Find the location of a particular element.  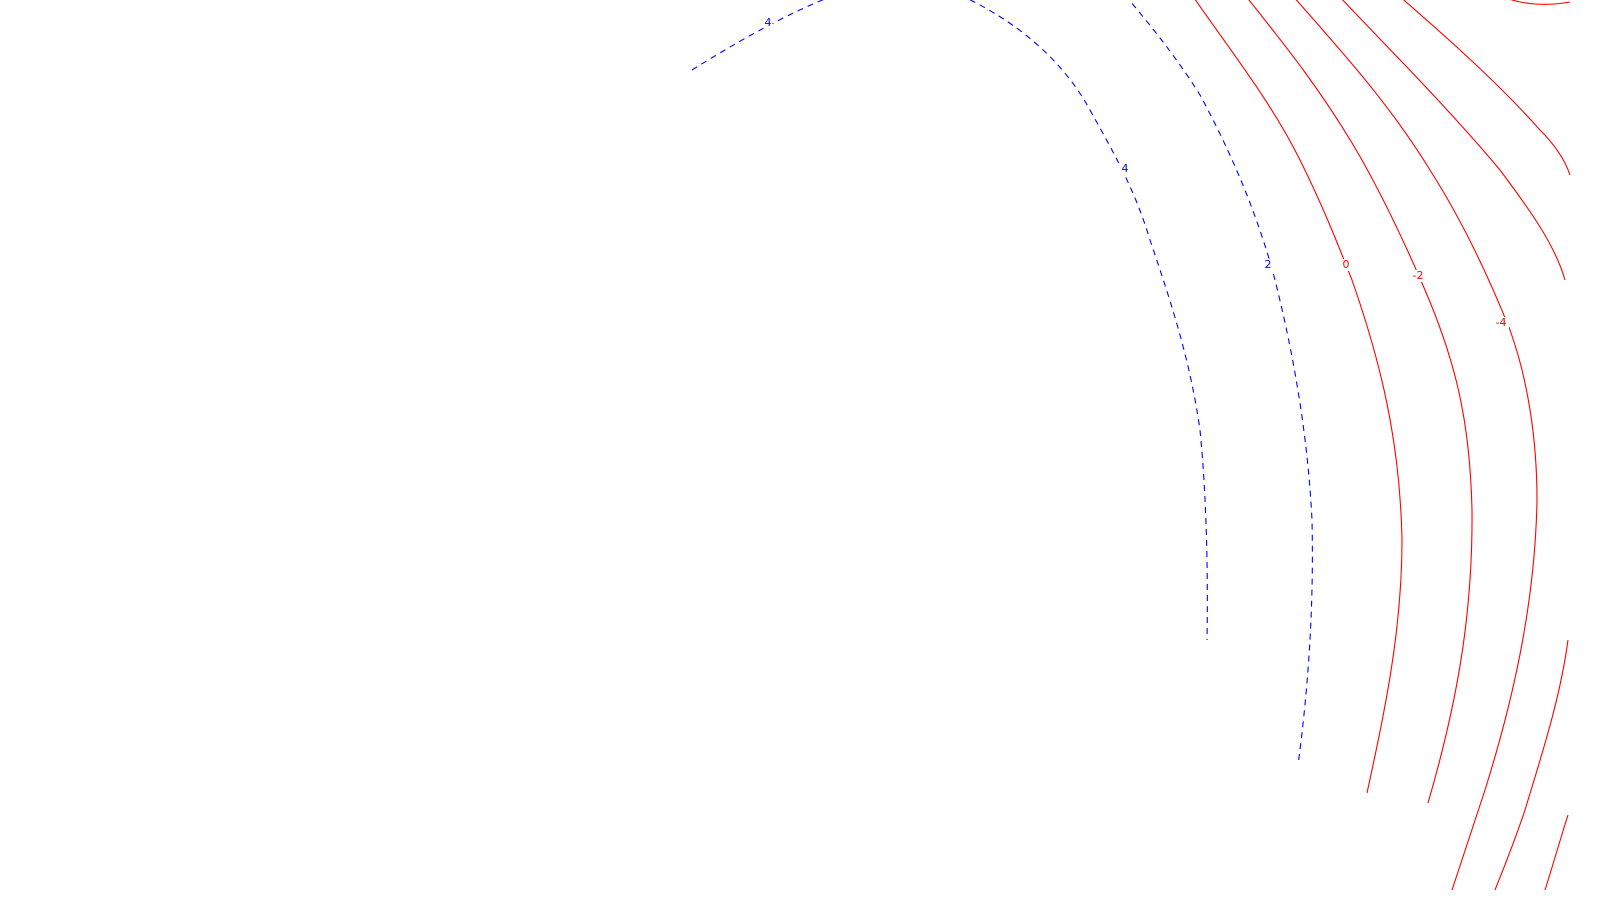

contour-label-neg2: -2 is located at coordinates (1418, 275).